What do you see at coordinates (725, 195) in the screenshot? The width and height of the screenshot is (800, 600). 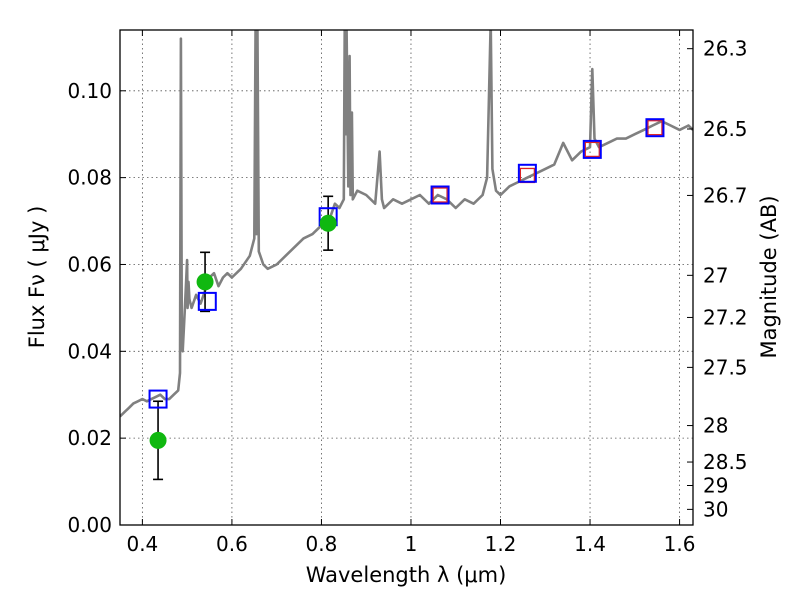 I see `right-tick-label: 26.7` at bounding box center [725, 195].